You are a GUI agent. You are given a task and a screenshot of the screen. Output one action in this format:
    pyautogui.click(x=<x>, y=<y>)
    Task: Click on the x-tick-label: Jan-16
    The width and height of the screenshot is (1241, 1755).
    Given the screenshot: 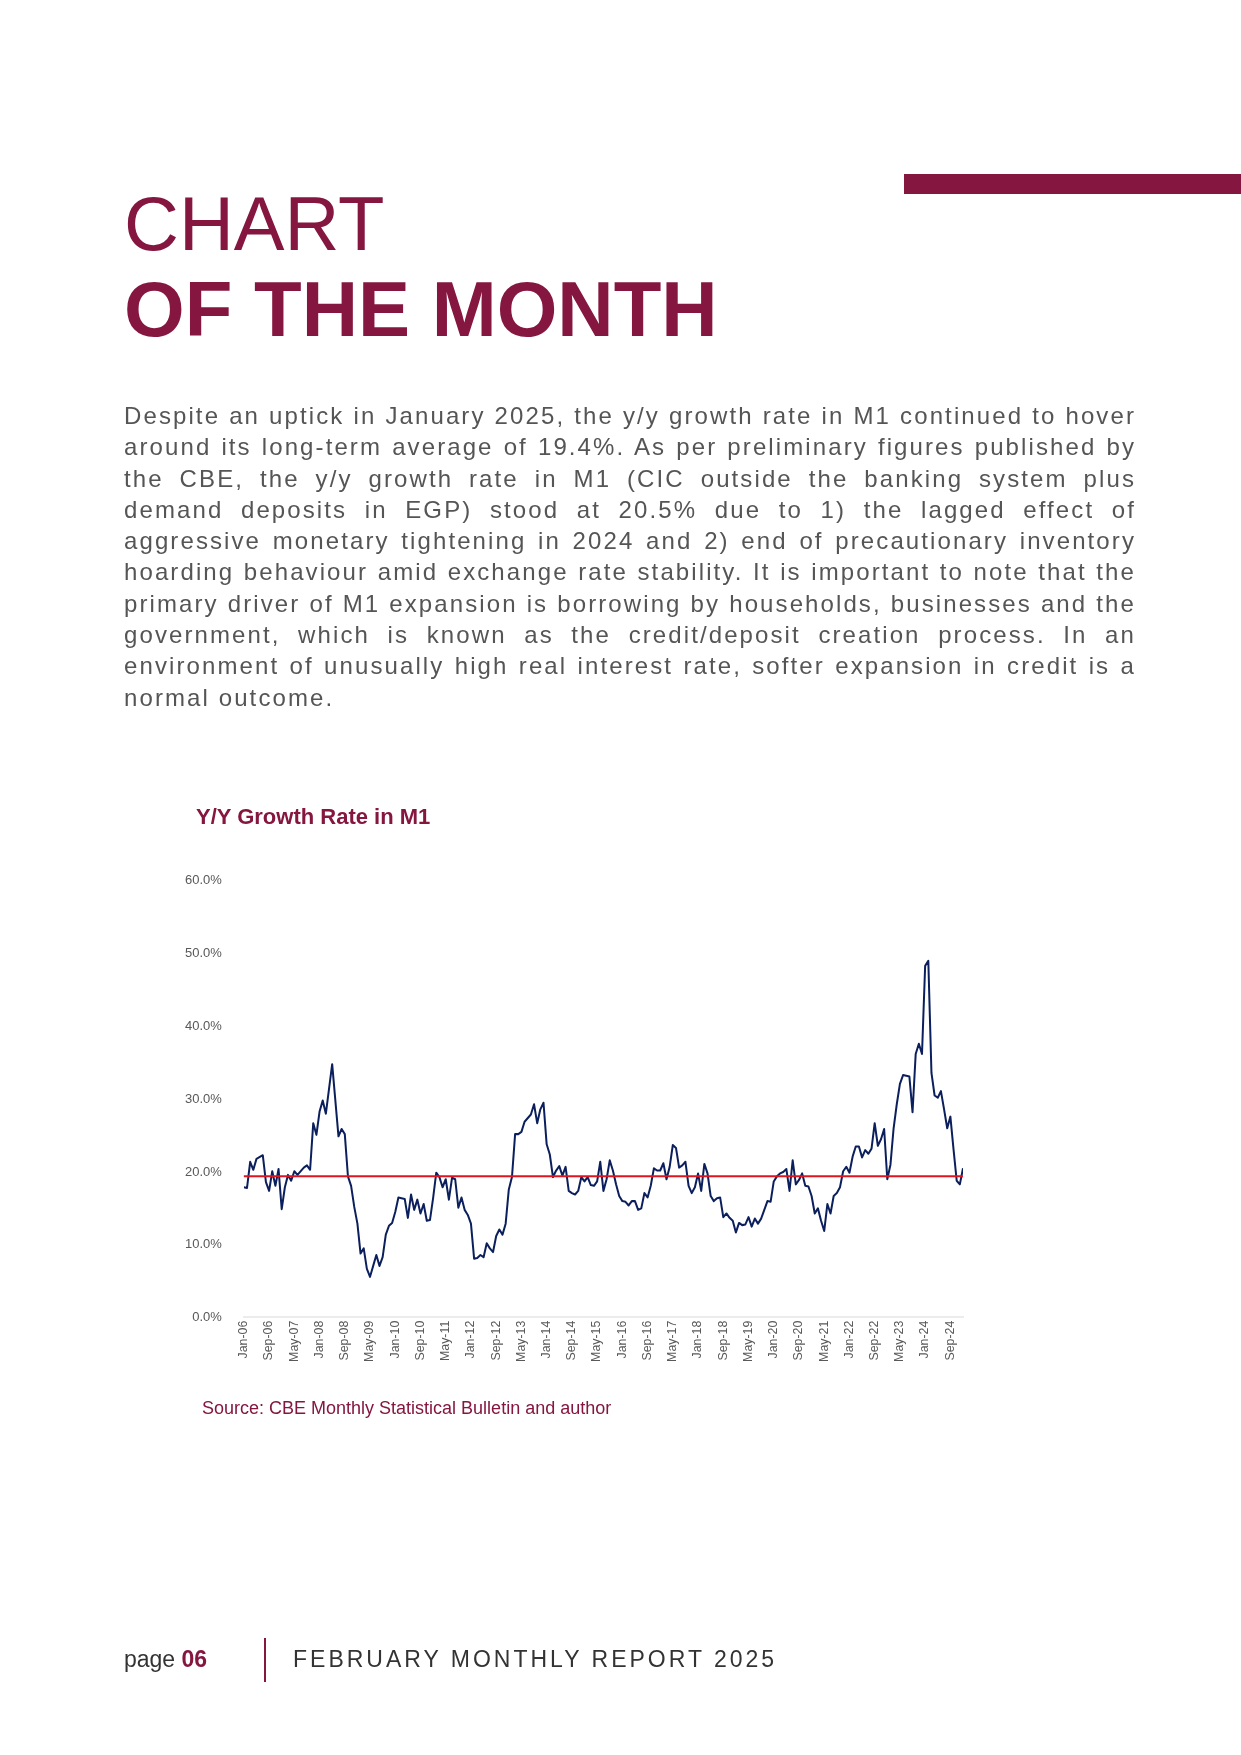 What is the action you would take?
    pyautogui.click(x=621, y=1339)
    